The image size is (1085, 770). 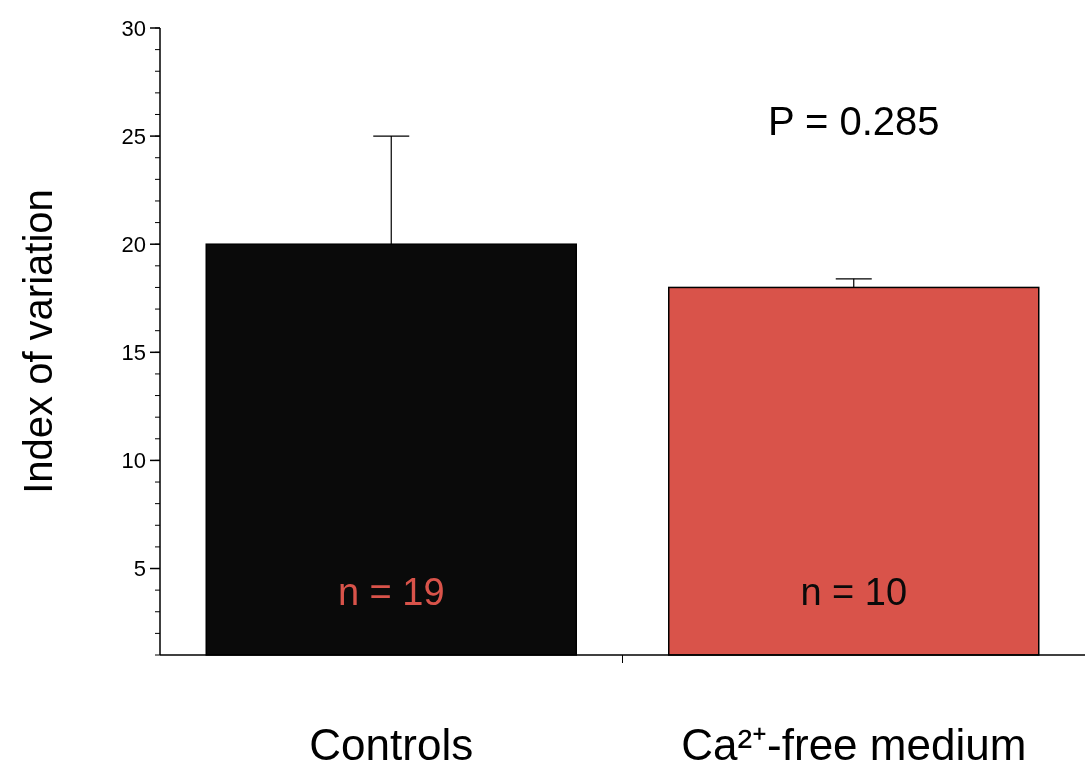 I want to click on y-tick-label: 10, so click(x=133, y=461).